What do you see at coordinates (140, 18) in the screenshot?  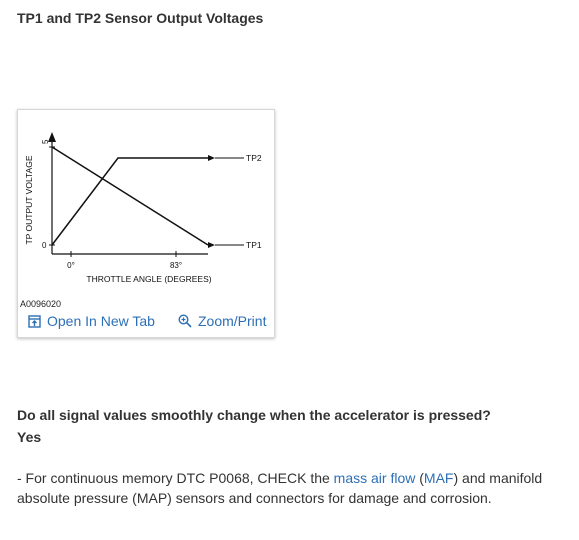 I see `page-title: TP1 and TP2 Sensor Output Voltages` at bounding box center [140, 18].